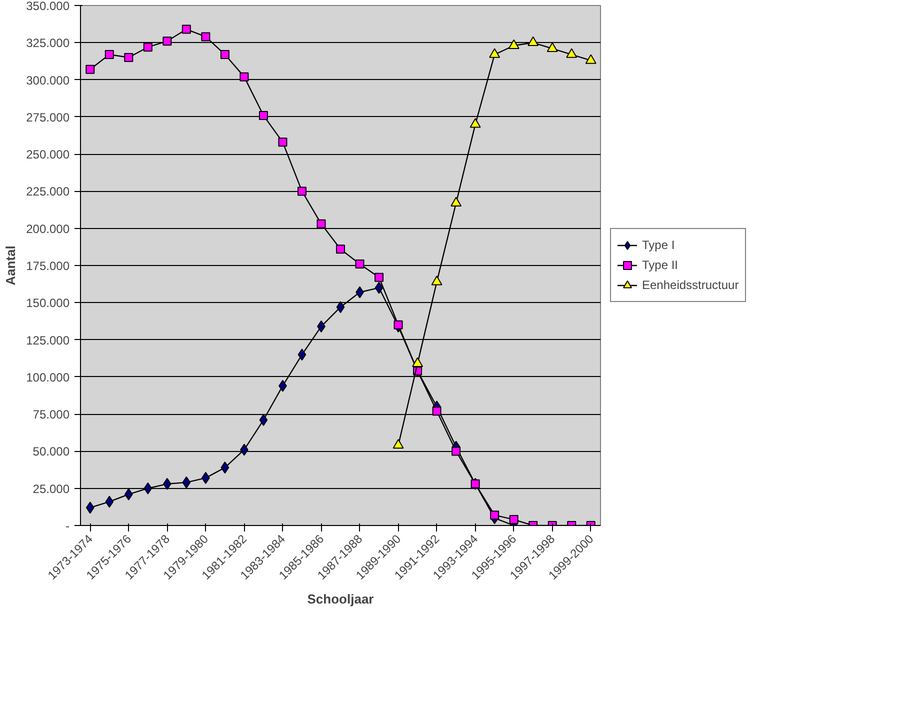  What do you see at coordinates (51, 415) in the screenshot?
I see `y-tick-label: 75.000` at bounding box center [51, 415].